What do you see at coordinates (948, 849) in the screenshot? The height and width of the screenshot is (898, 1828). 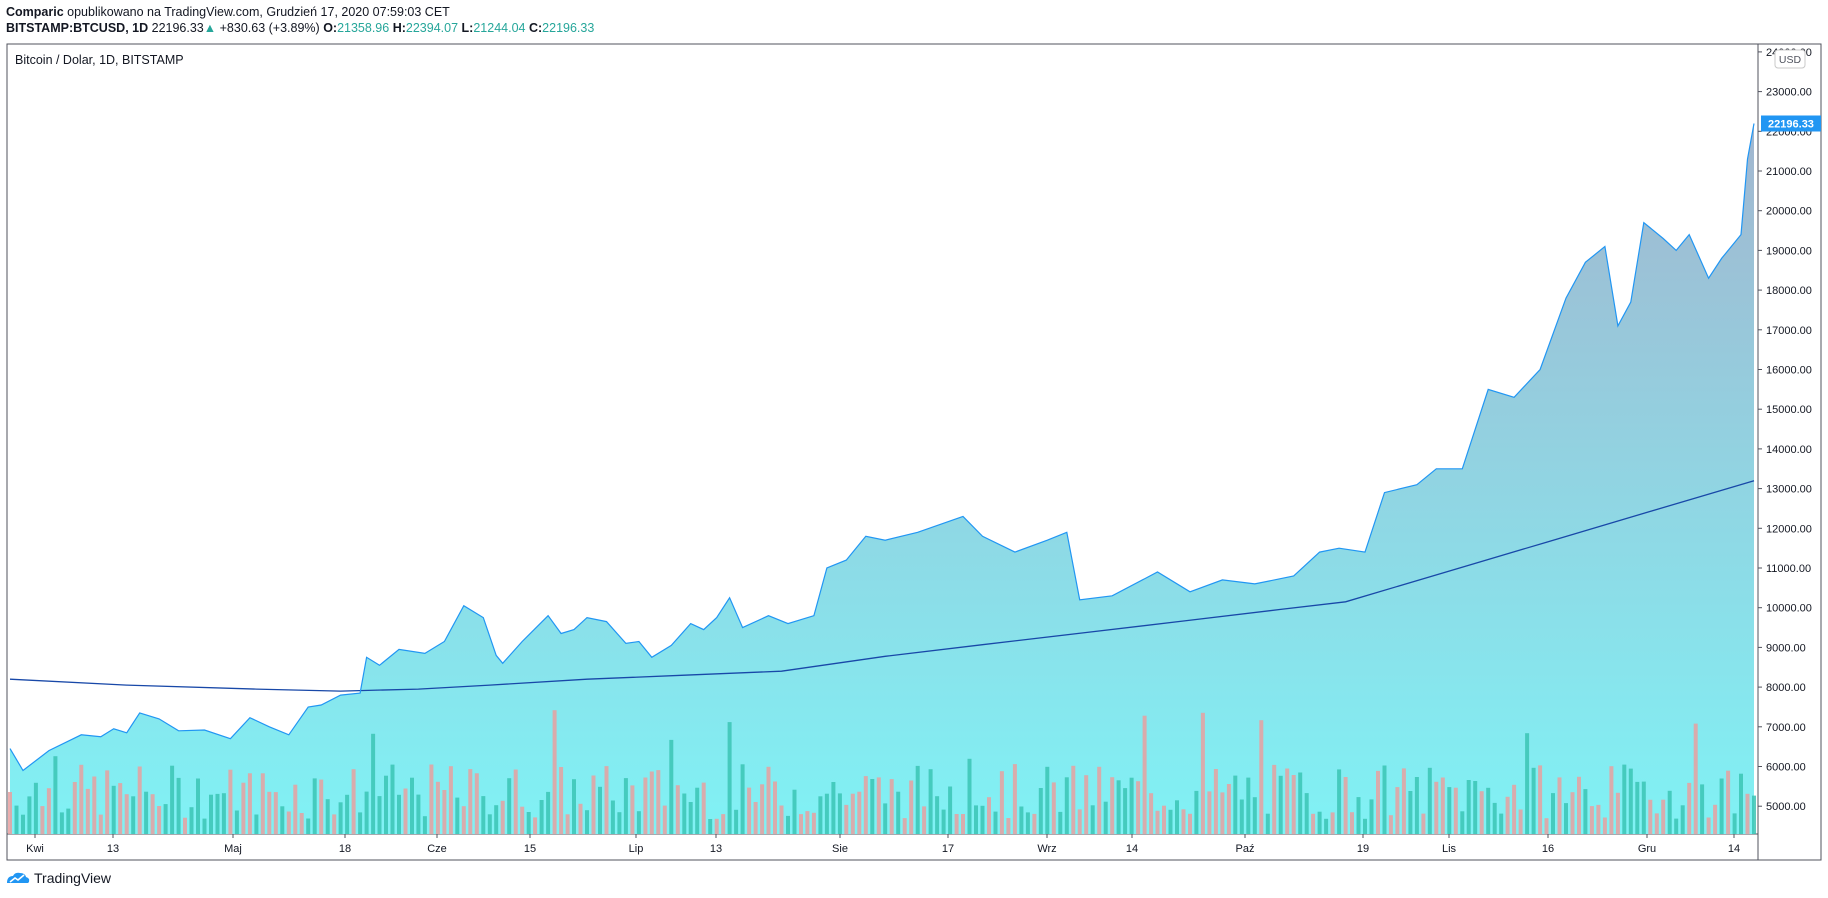 I see `x-tick-label: 17` at bounding box center [948, 849].